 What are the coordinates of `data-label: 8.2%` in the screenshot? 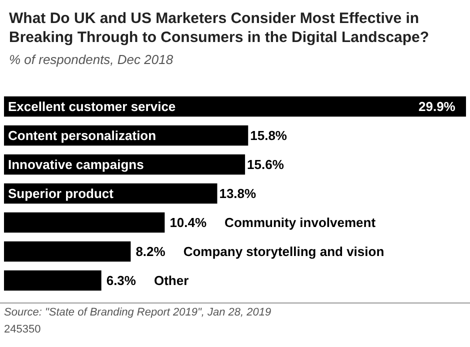 It's located at (151, 251).